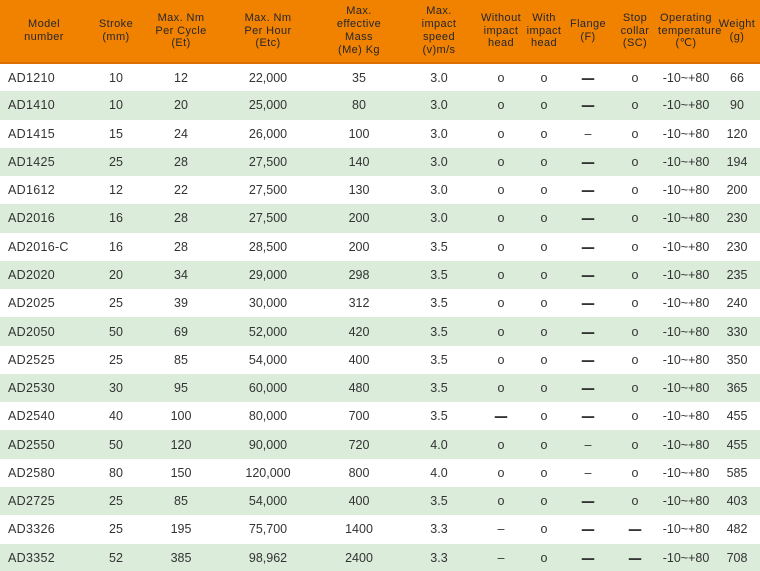  I want to click on table-cell: 16, so click(116, 246).